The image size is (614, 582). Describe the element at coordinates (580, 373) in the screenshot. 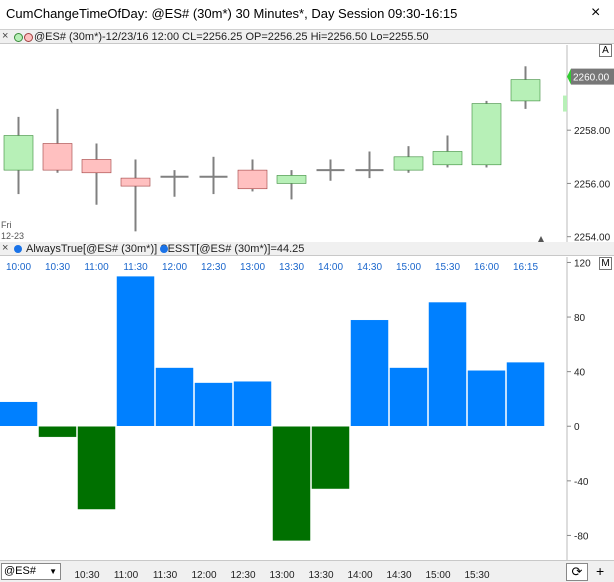

I see `value-tick-label: 40` at that location.